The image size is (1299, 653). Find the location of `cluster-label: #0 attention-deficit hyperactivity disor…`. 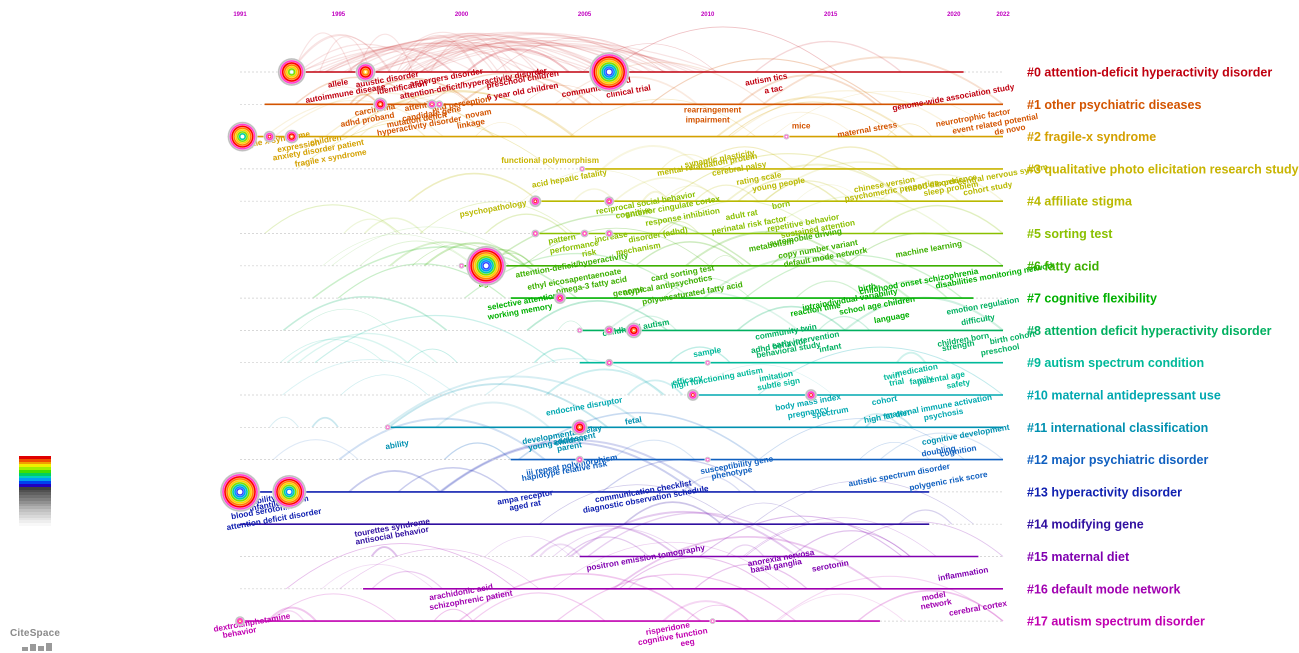

cluster-label: #0 attention-deficit hyperactivity disor… is located at coordinates (1149, 73).